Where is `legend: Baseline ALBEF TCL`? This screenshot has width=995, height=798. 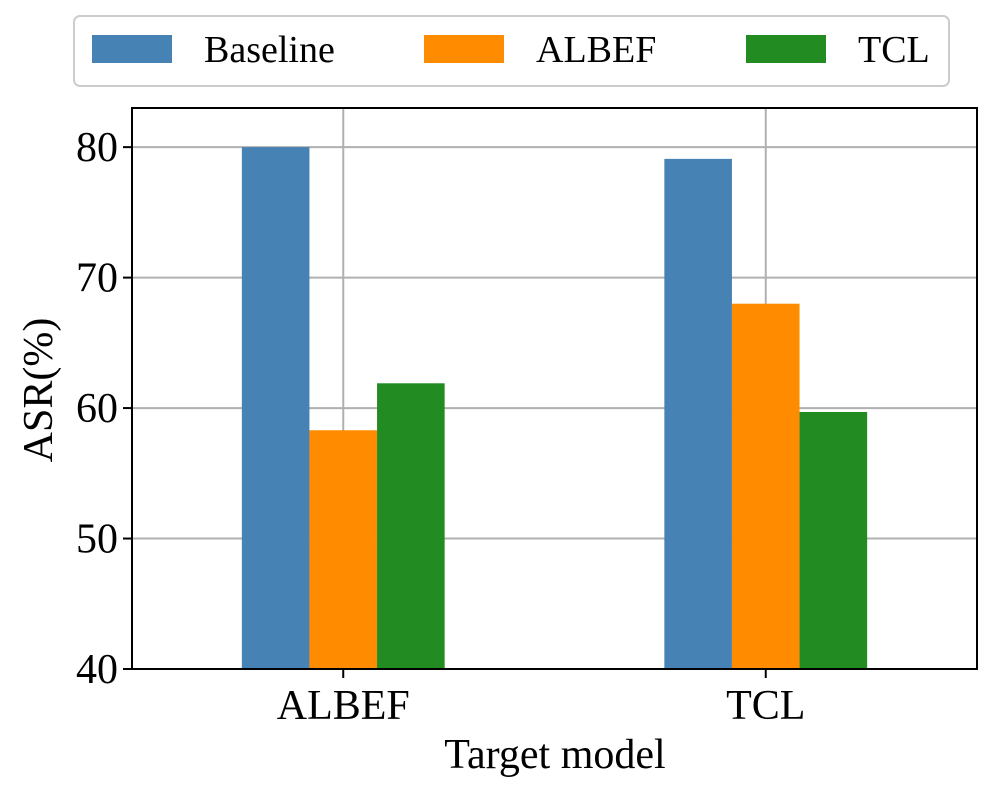
legend: Baseline ALBEF TCL is located at coordinates (511, 51).